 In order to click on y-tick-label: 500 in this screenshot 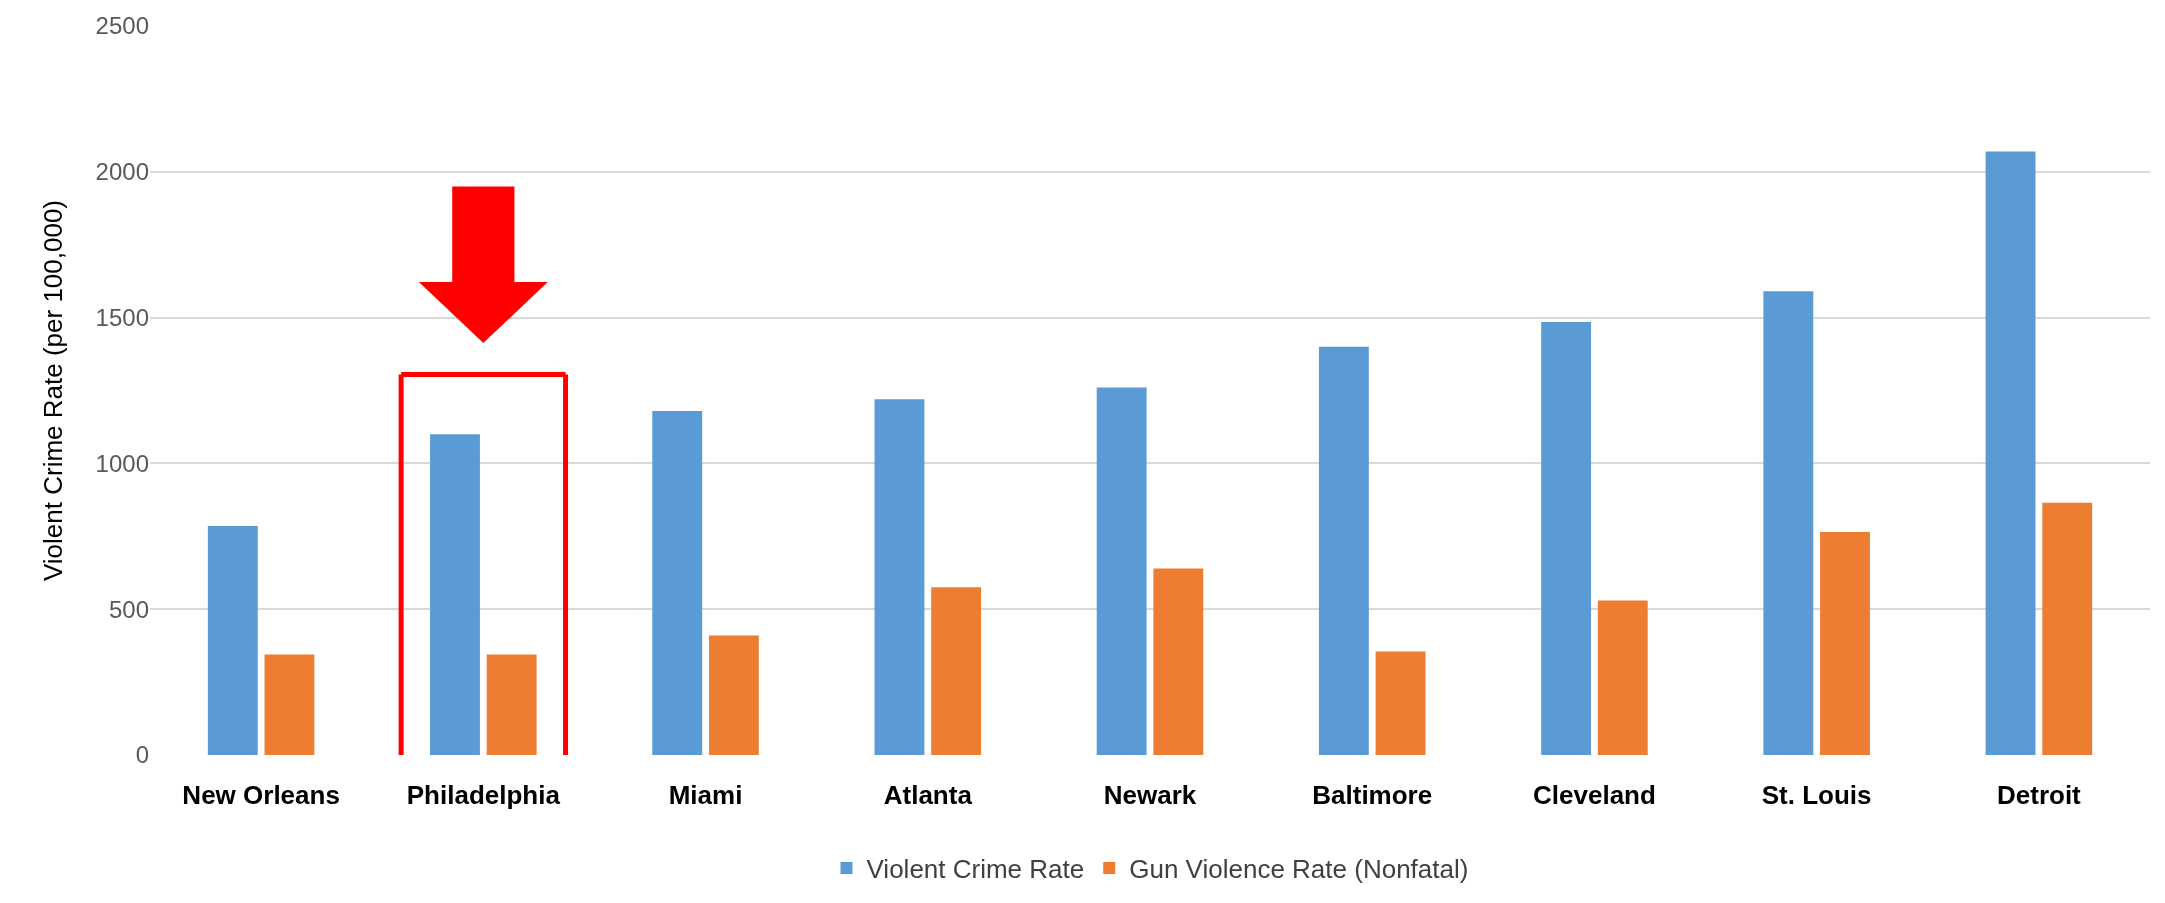, I will do `click(128, 609)`.